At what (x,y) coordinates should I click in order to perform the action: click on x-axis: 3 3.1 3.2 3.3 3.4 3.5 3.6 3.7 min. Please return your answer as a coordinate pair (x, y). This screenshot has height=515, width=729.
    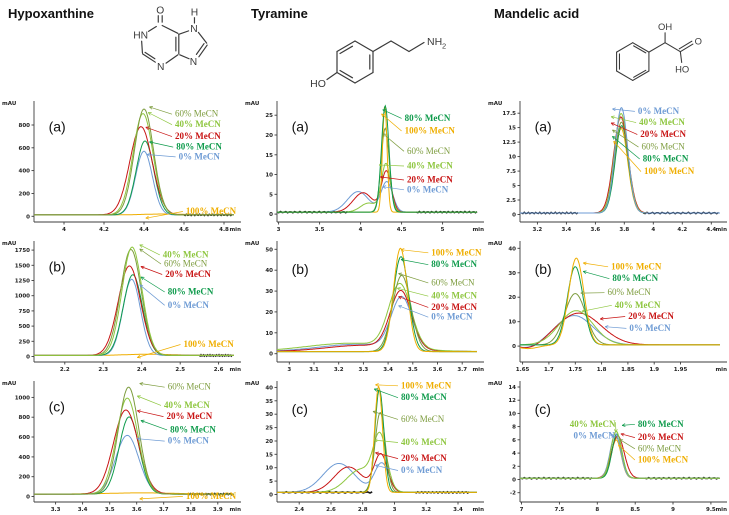
    Looking at the image, I should click on (380, 367).